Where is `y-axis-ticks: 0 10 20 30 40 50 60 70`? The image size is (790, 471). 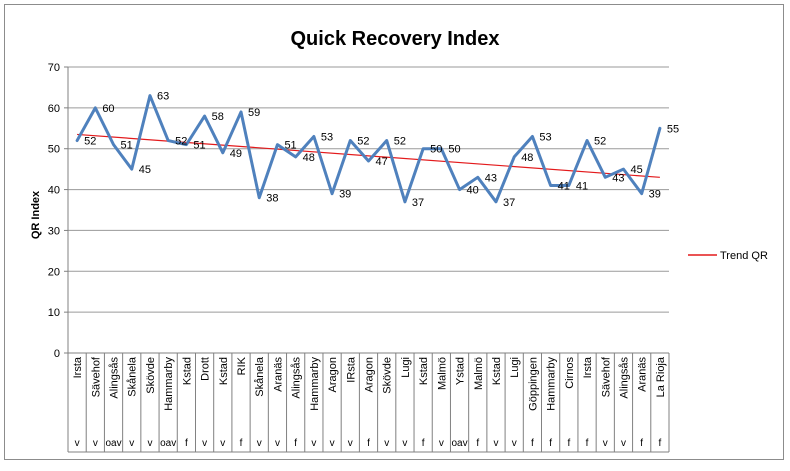 y-axis-ticks: 0 10 20 30 40 50 60 70 is located at coordinates (54, 211).